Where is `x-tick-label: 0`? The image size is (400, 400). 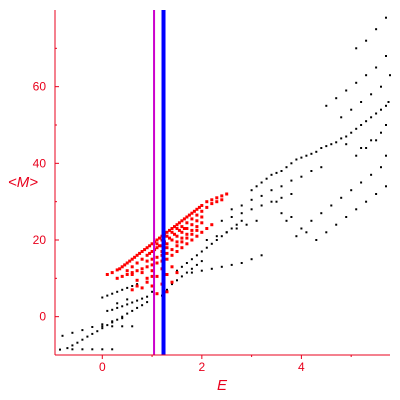 x-tick-label: 0 is located at coordinates (102, 367).